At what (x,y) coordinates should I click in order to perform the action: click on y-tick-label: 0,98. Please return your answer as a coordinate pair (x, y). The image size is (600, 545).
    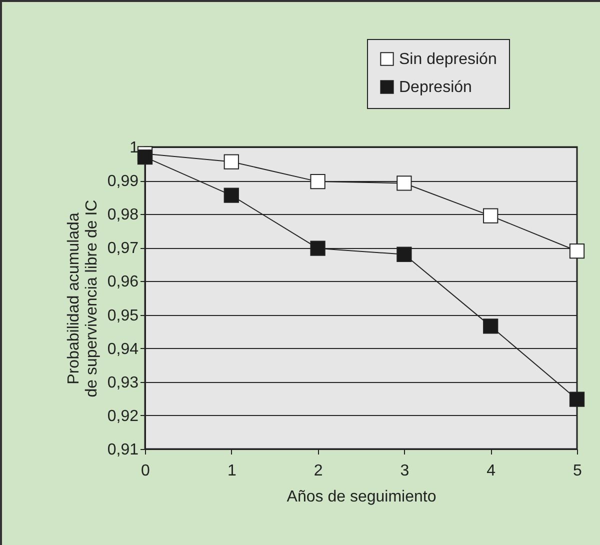
    Looking at the image, I should click on (123, 215).